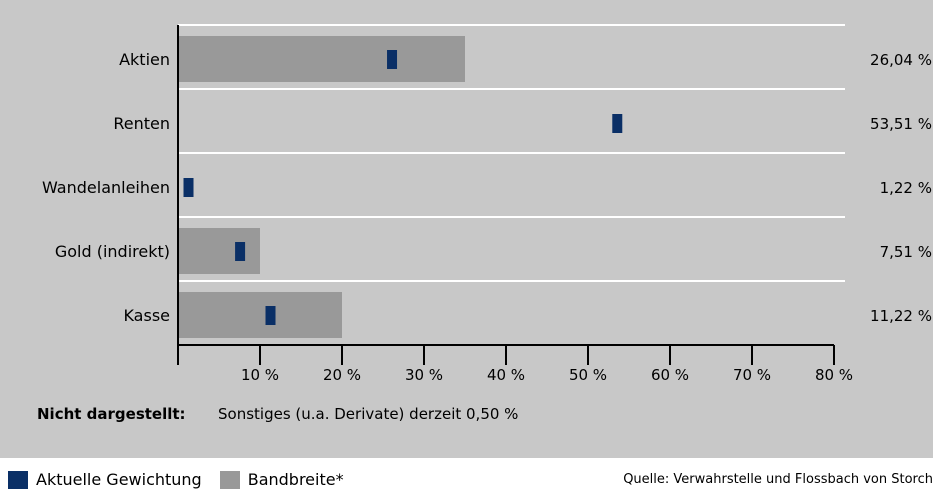 Image resolution: width=933 pixels, height=493 pixels. I want to click on value-label-3: 7,51 %, so click(906, 252).